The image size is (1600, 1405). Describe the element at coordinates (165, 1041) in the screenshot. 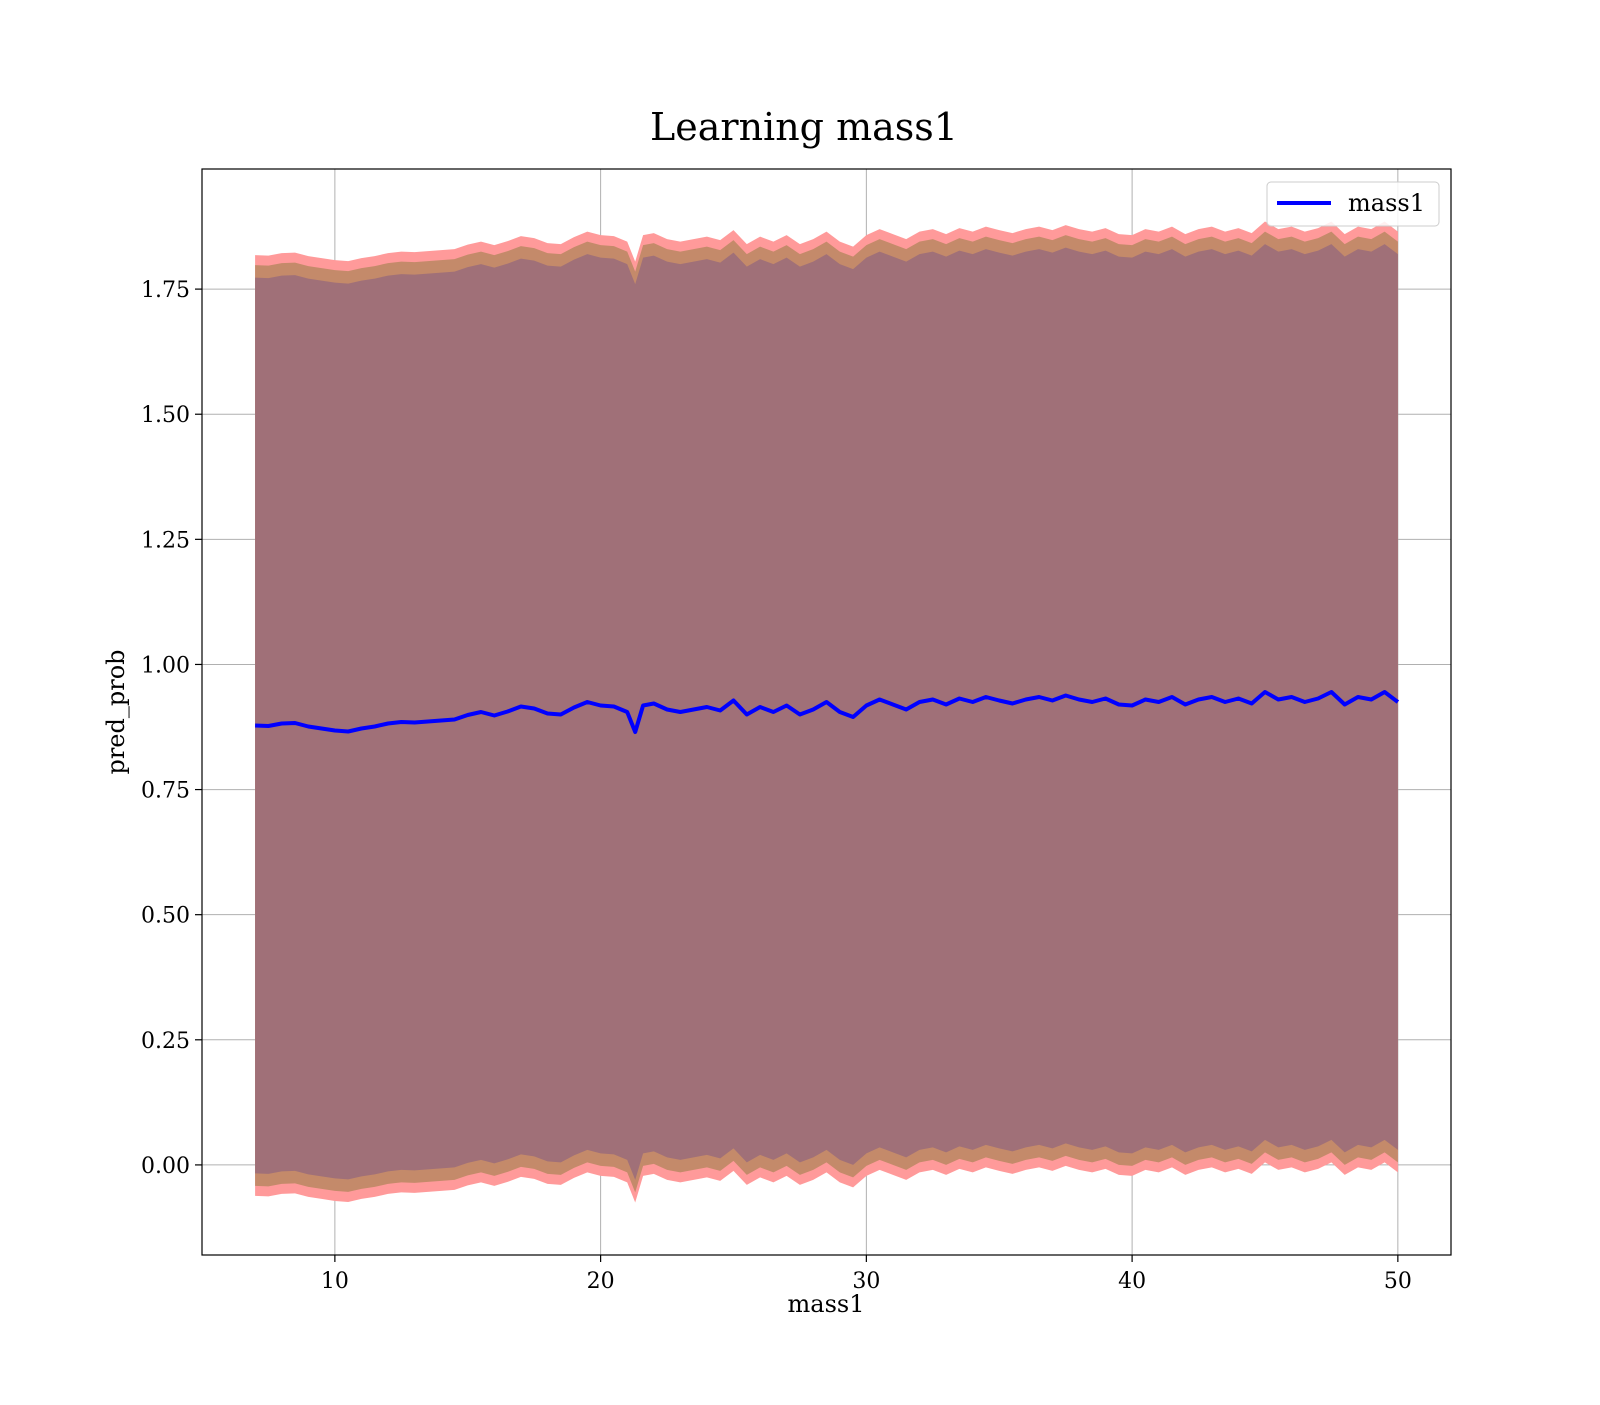

I see `y-tick-label-1: 0.25` at that location.